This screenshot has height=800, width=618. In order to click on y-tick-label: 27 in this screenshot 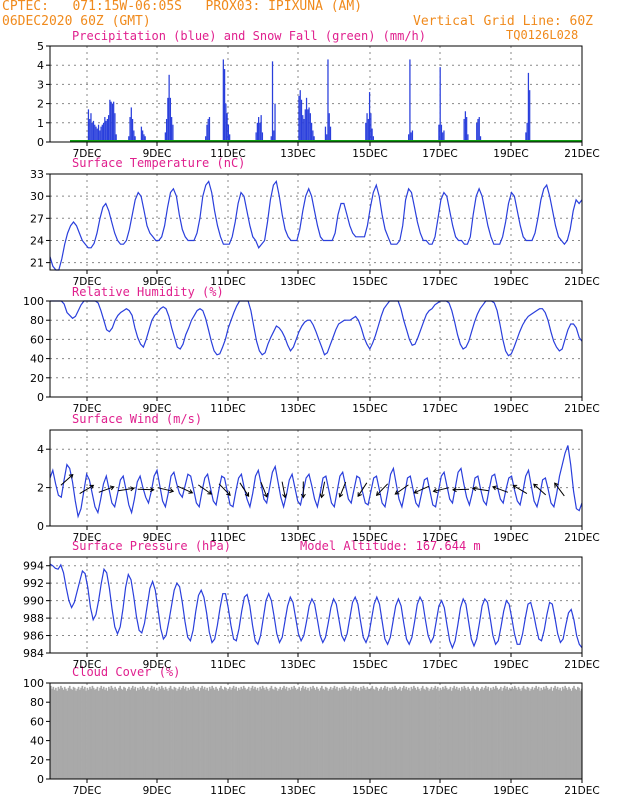, I will do `click(37, 218)`.